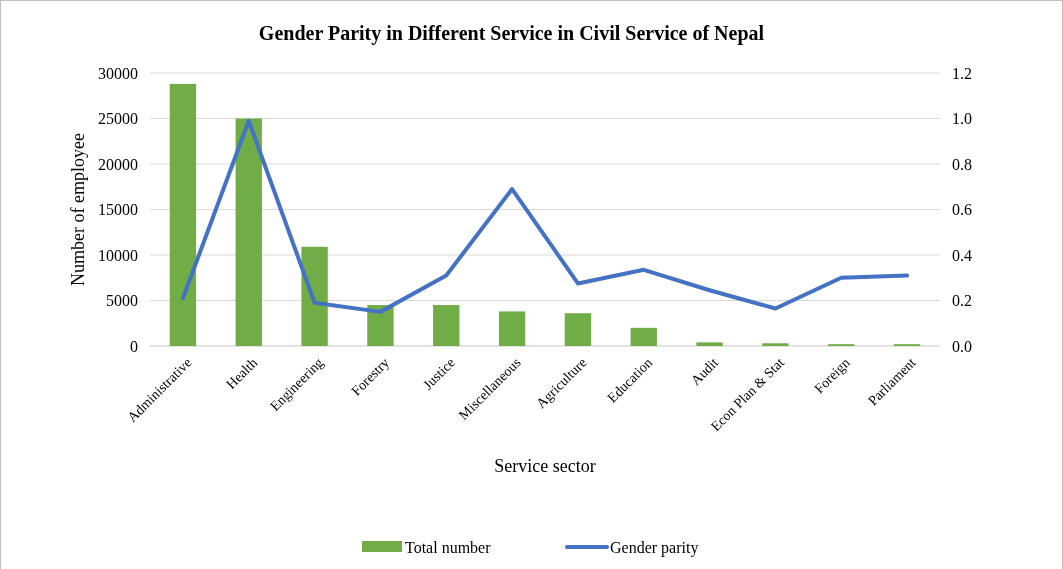  Describe the element at coordinates (118, 164) in the screenshot. I see `y-tick-label: 20000` at that location.